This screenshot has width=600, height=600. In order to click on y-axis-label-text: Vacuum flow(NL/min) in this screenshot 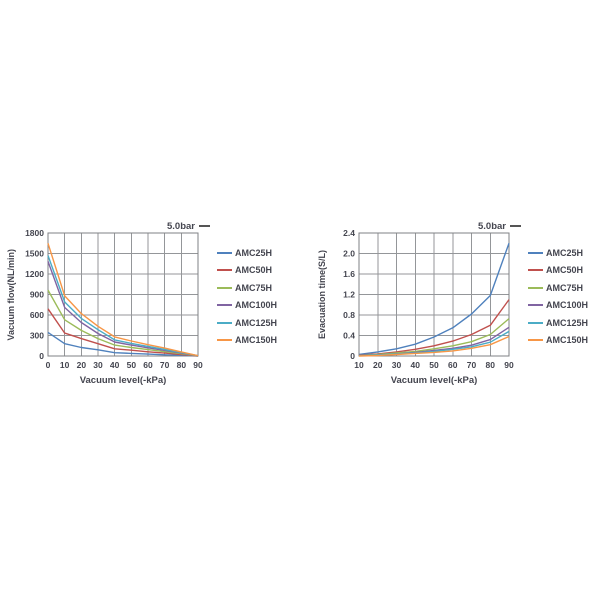, I will do `click(11, 294)`.